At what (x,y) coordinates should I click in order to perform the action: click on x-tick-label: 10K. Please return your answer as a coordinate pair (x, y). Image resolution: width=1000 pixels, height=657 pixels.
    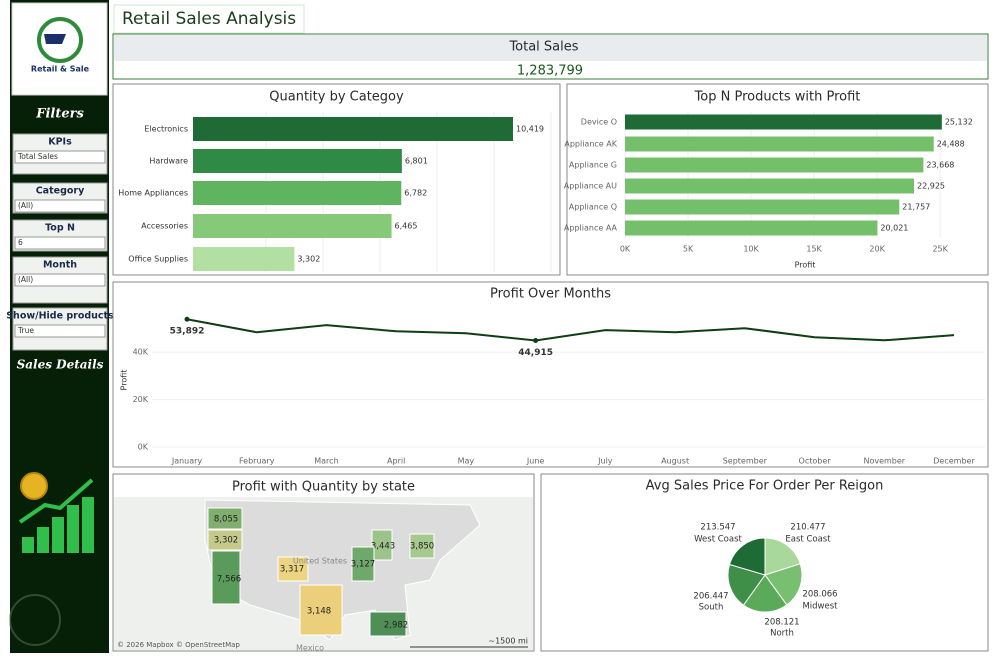
    Looking at the image, I should click on (751, 249).